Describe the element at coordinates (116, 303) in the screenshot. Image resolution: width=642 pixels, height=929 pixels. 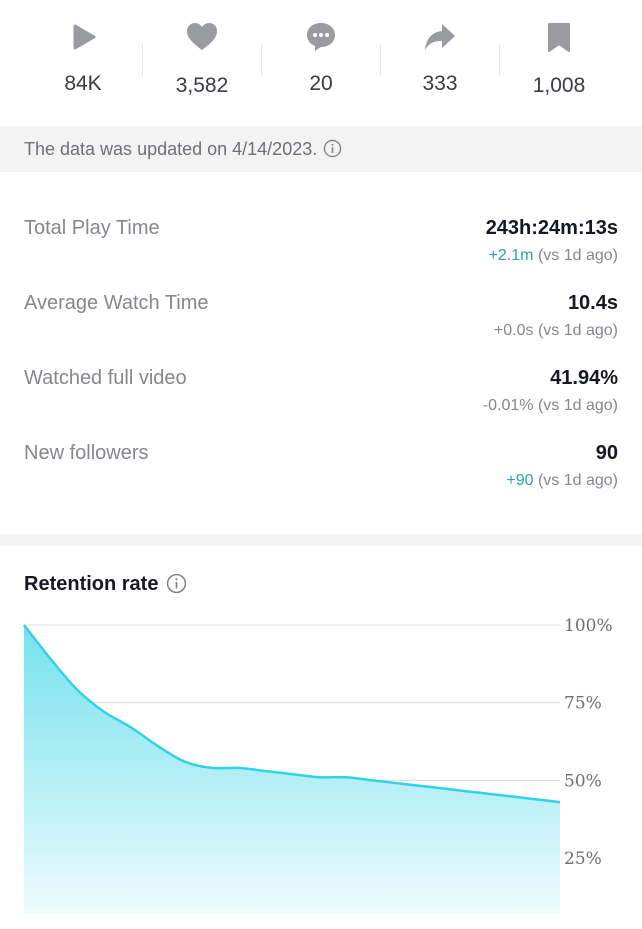
I see `metric-label: Average Watch Time` at that location.